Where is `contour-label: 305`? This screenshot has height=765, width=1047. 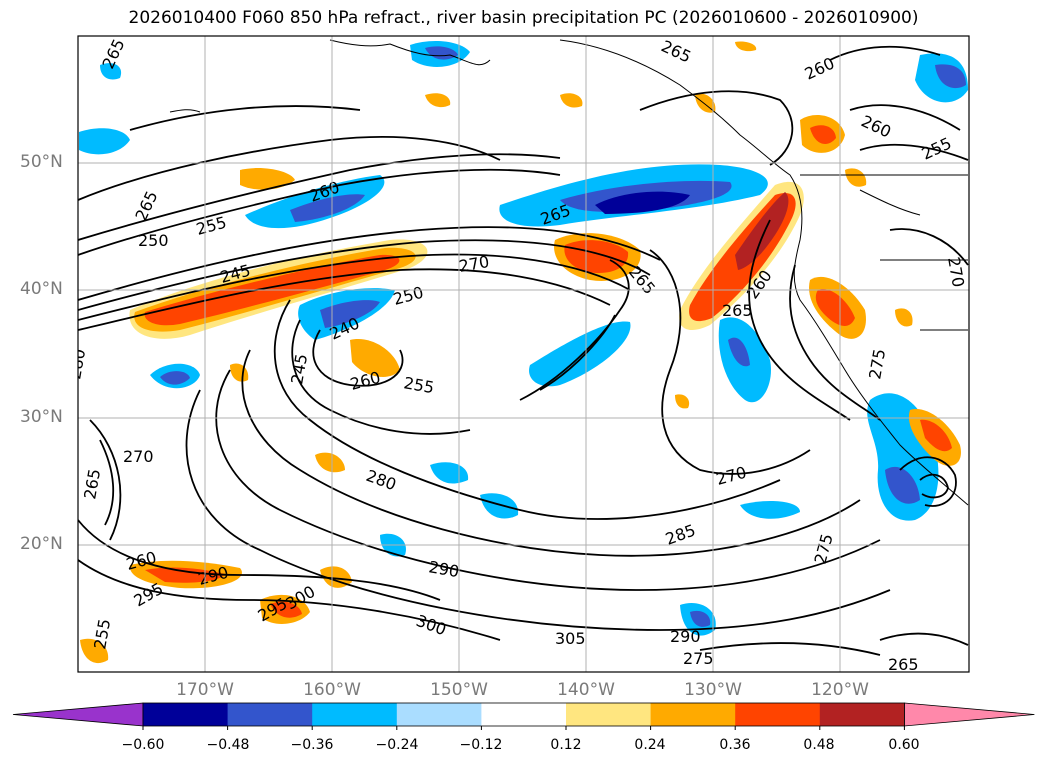
contour-label: 305 is located at coordinates (570, 638).